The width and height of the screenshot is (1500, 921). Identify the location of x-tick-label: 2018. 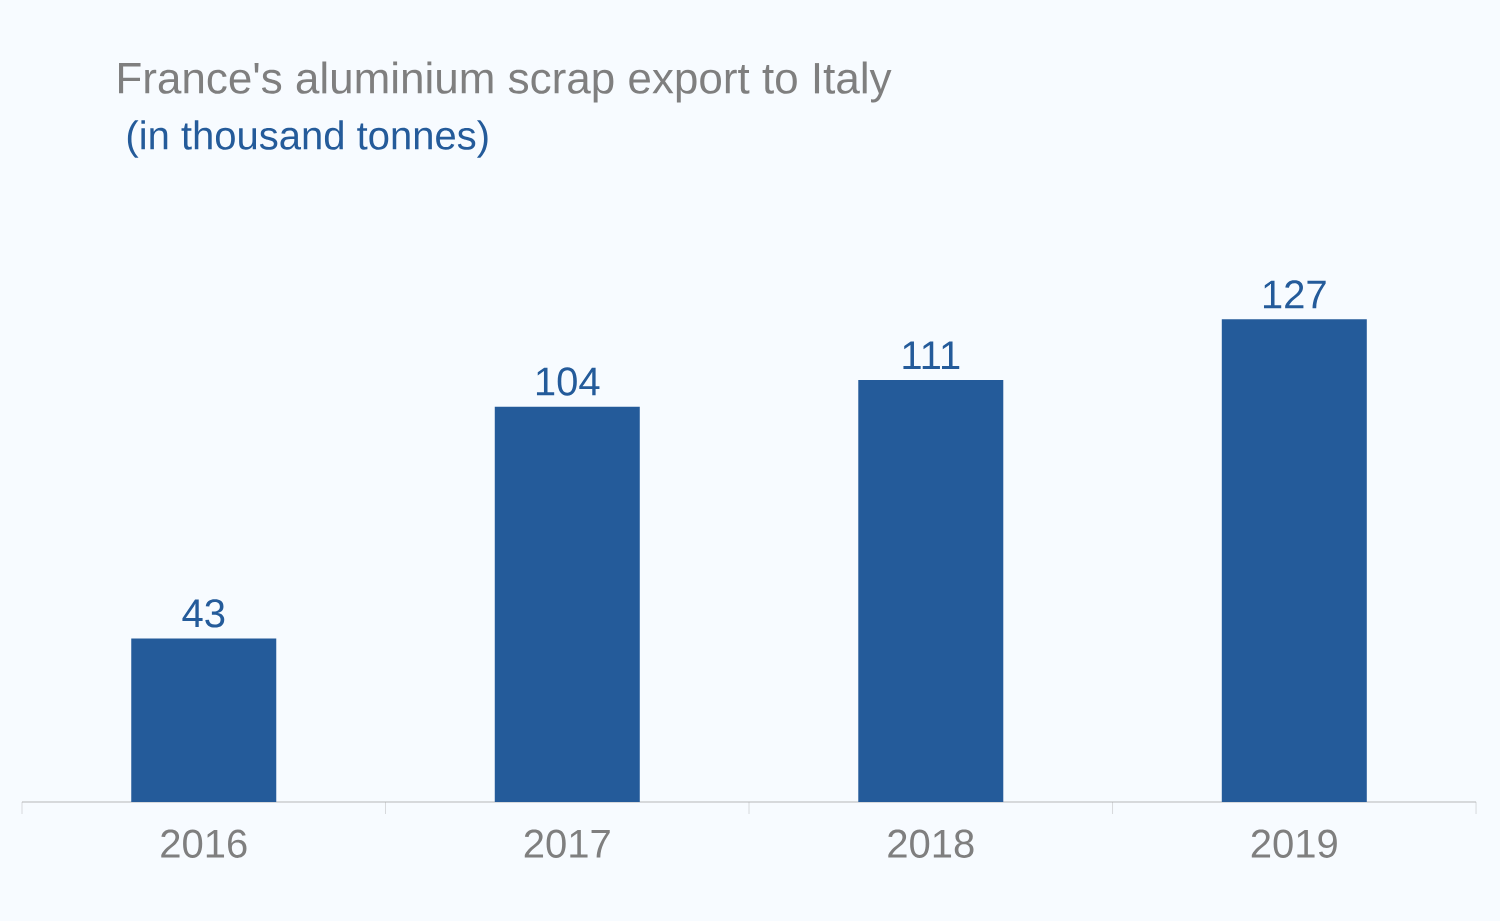
(931, 843).